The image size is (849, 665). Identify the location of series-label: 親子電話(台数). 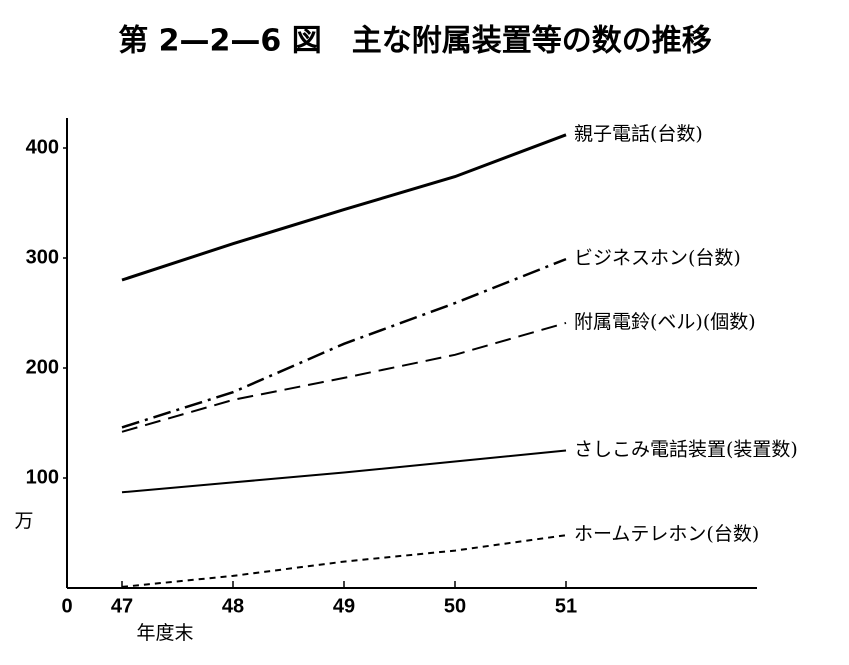
(638, 134).